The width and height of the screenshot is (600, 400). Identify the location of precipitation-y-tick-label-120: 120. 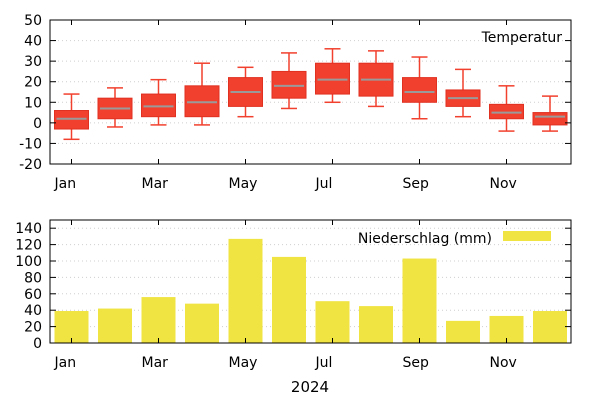
(28, 246).